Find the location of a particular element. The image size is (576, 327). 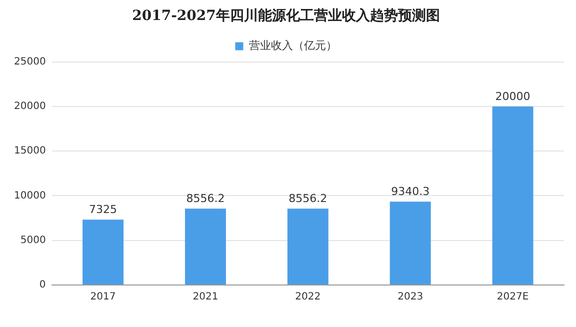

x-tick-label: 2021 is located at coordinates (205, 297).